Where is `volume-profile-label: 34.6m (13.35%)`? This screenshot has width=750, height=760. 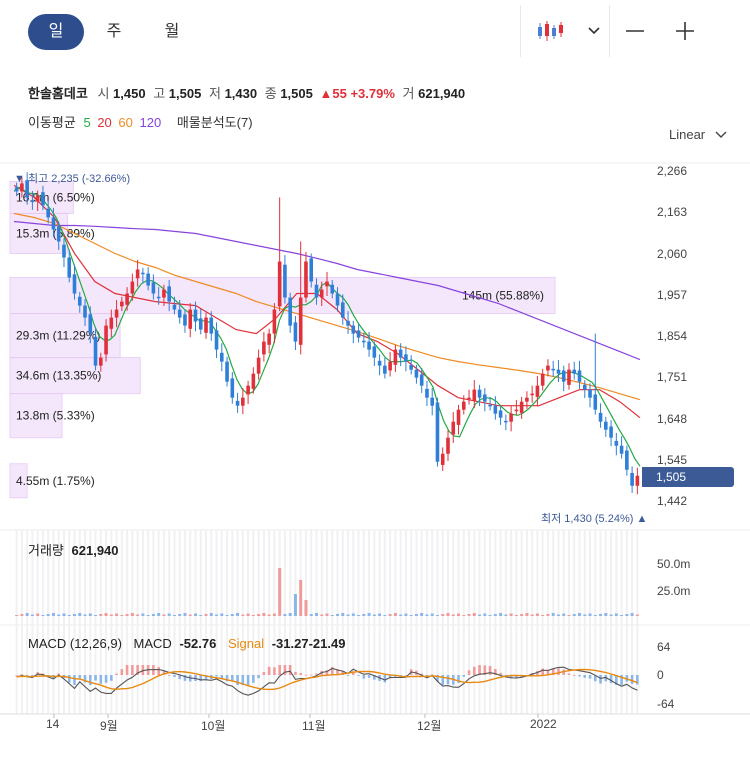 volume-profile-label: 34.6m (13.35%) is located at coordinates (58, 376).